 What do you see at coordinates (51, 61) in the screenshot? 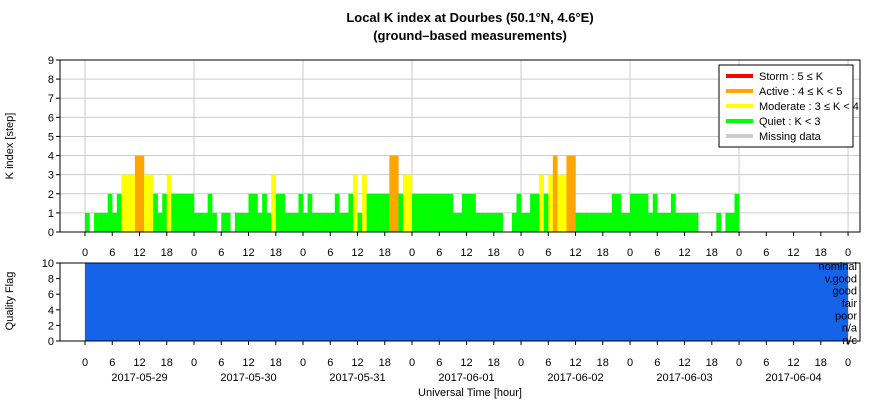
I see `k-y-tick-label: 9` at bounding box center [51, 61].